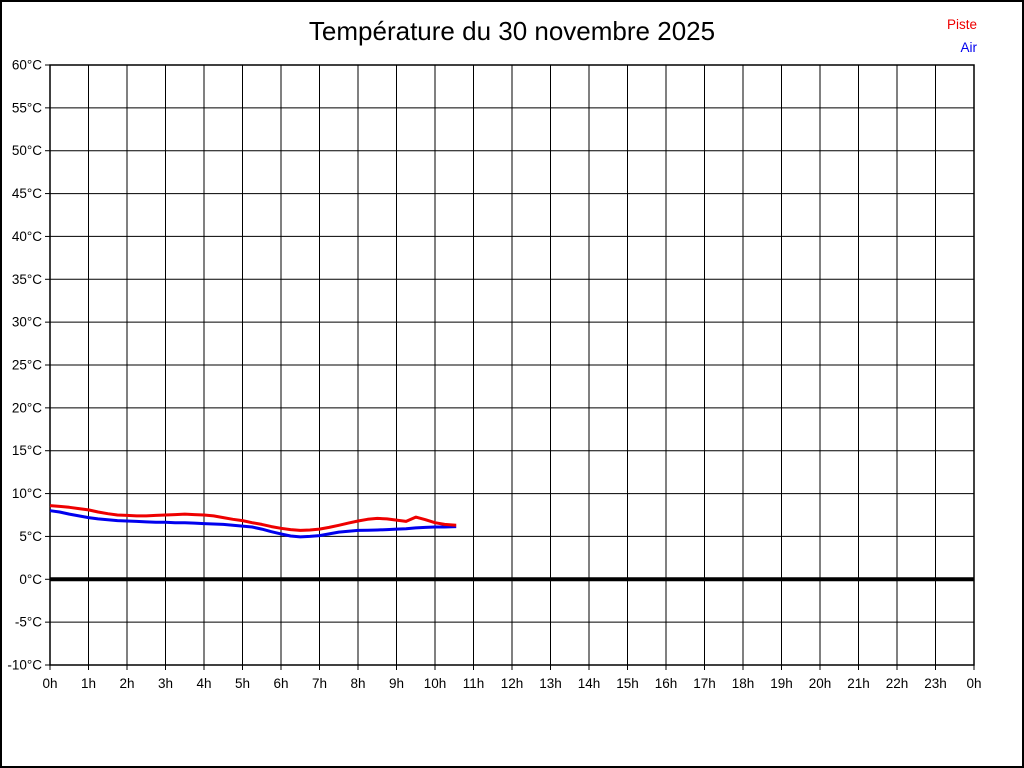 This screenshot has height=768, width=1024. What do you see at coordinates (396, 683) in the screenshot?
I see `x-axis-label: 9h` at bounding box center [396, 683].